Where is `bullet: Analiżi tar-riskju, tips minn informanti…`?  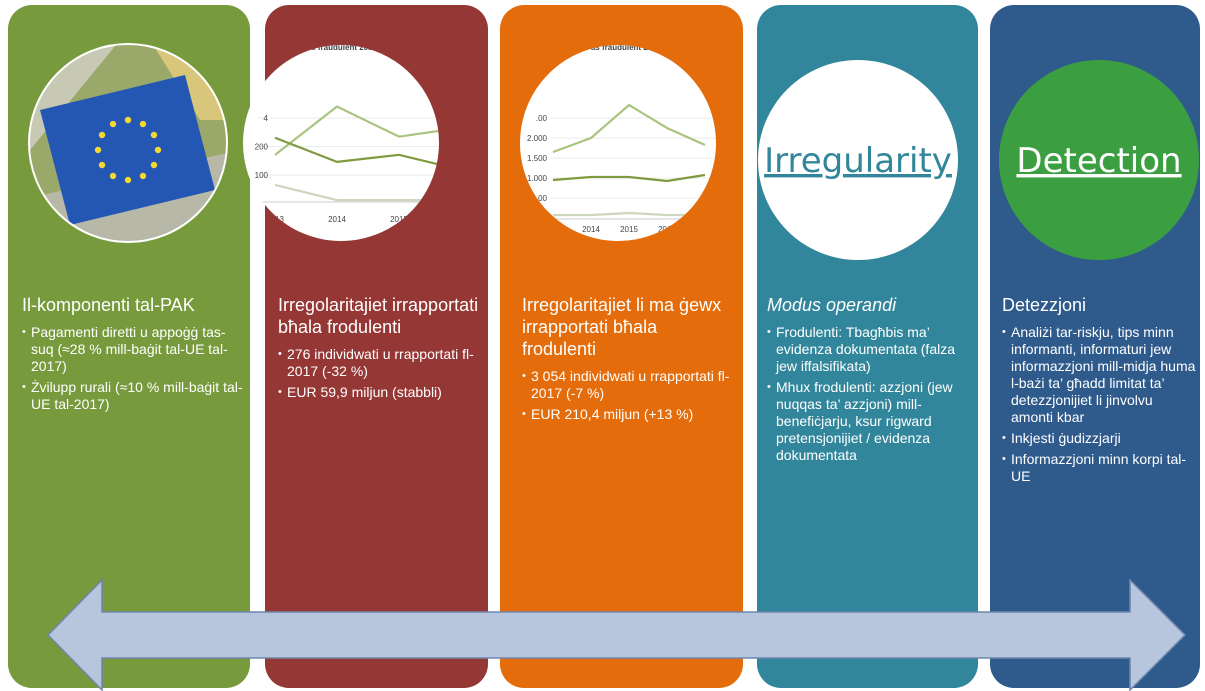
bullet: Analiżi tar-riskju, tips minn informanti… is located at coordinates (1100, 375).